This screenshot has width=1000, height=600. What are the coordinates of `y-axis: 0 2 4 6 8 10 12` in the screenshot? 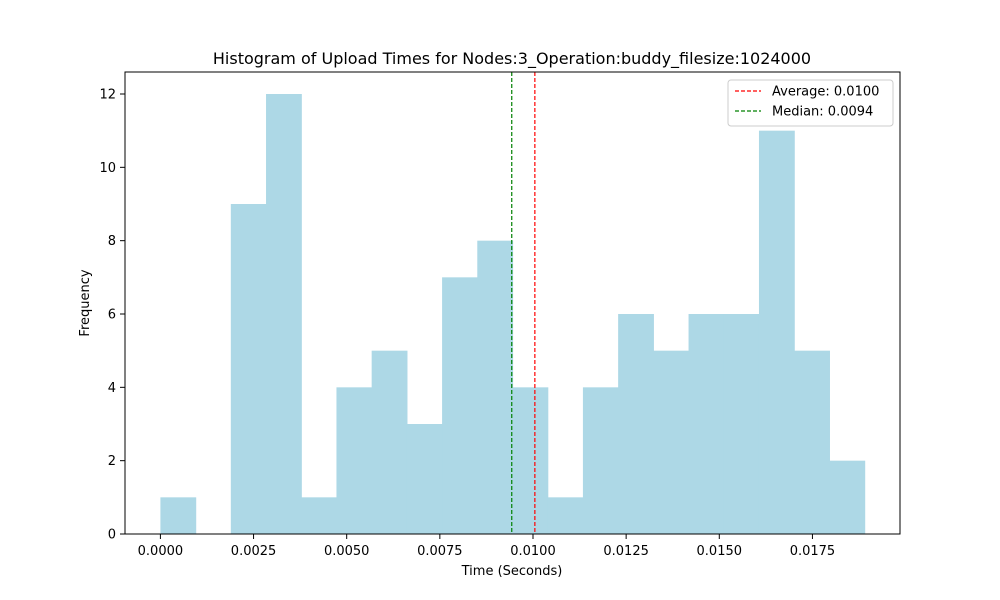 It's located at (112, 315).